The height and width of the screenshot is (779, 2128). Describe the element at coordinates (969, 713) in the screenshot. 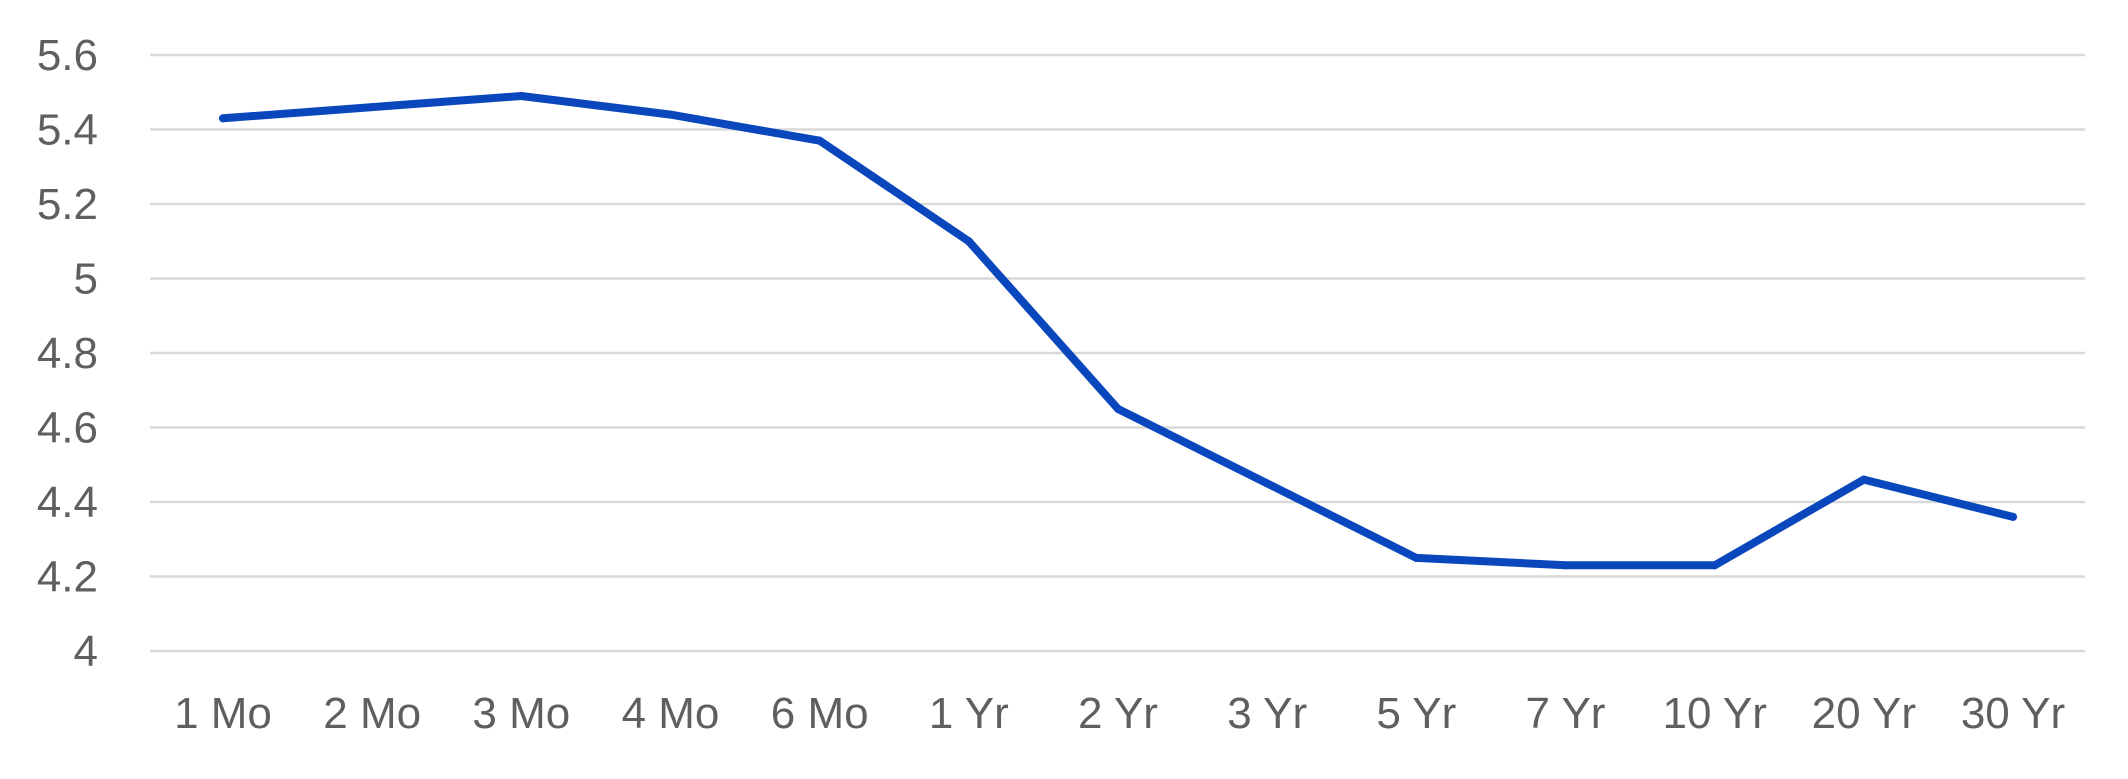

I see `x-tick-label: 1 Yr` at that location.